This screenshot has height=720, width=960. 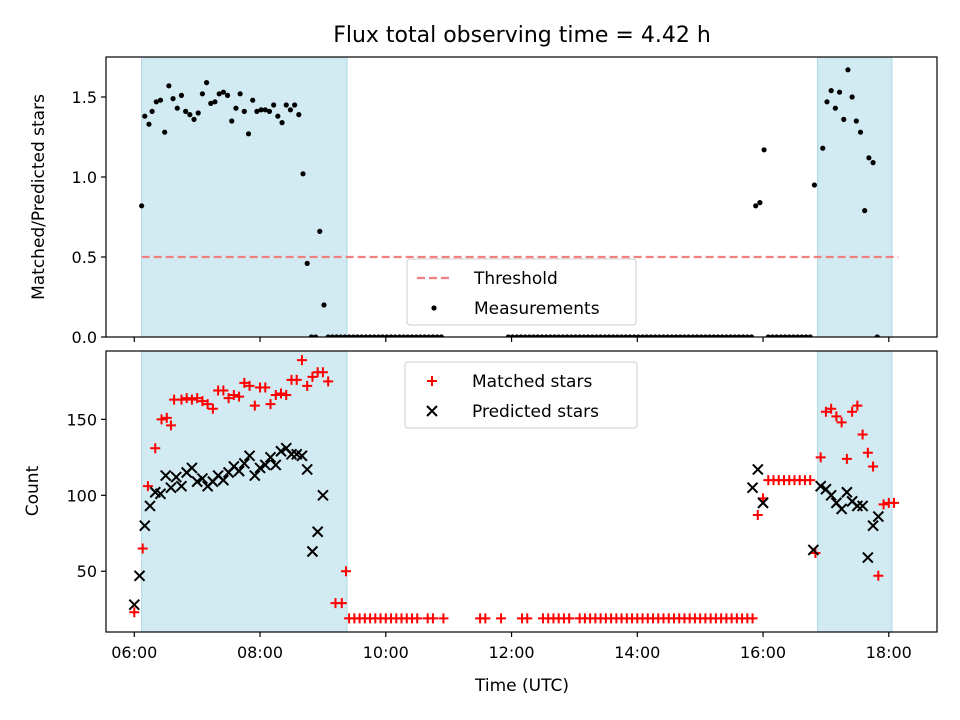 What do you see at coordinates (537, 309) in the screenshot?
I see `legend-entry-label: Measurements` at bounding box center [537, 309].